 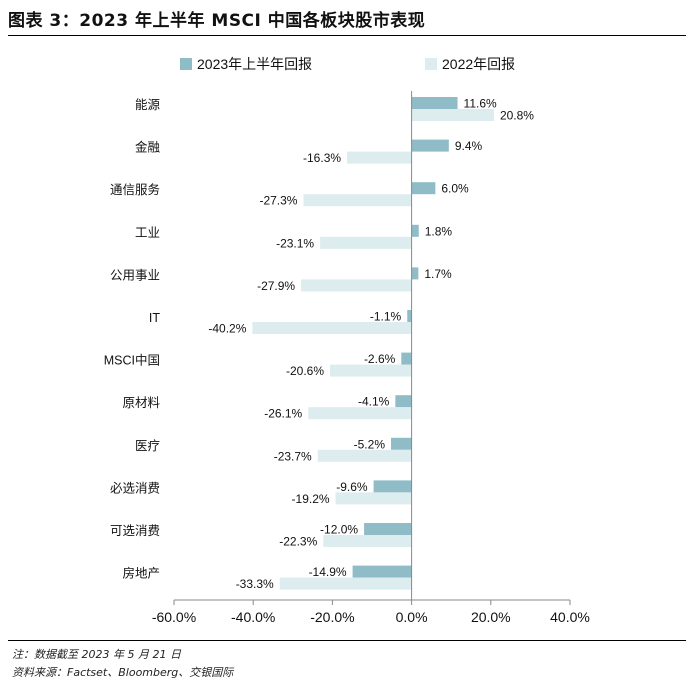 I want to click on category-label: IT, so click(x=154, y=318).